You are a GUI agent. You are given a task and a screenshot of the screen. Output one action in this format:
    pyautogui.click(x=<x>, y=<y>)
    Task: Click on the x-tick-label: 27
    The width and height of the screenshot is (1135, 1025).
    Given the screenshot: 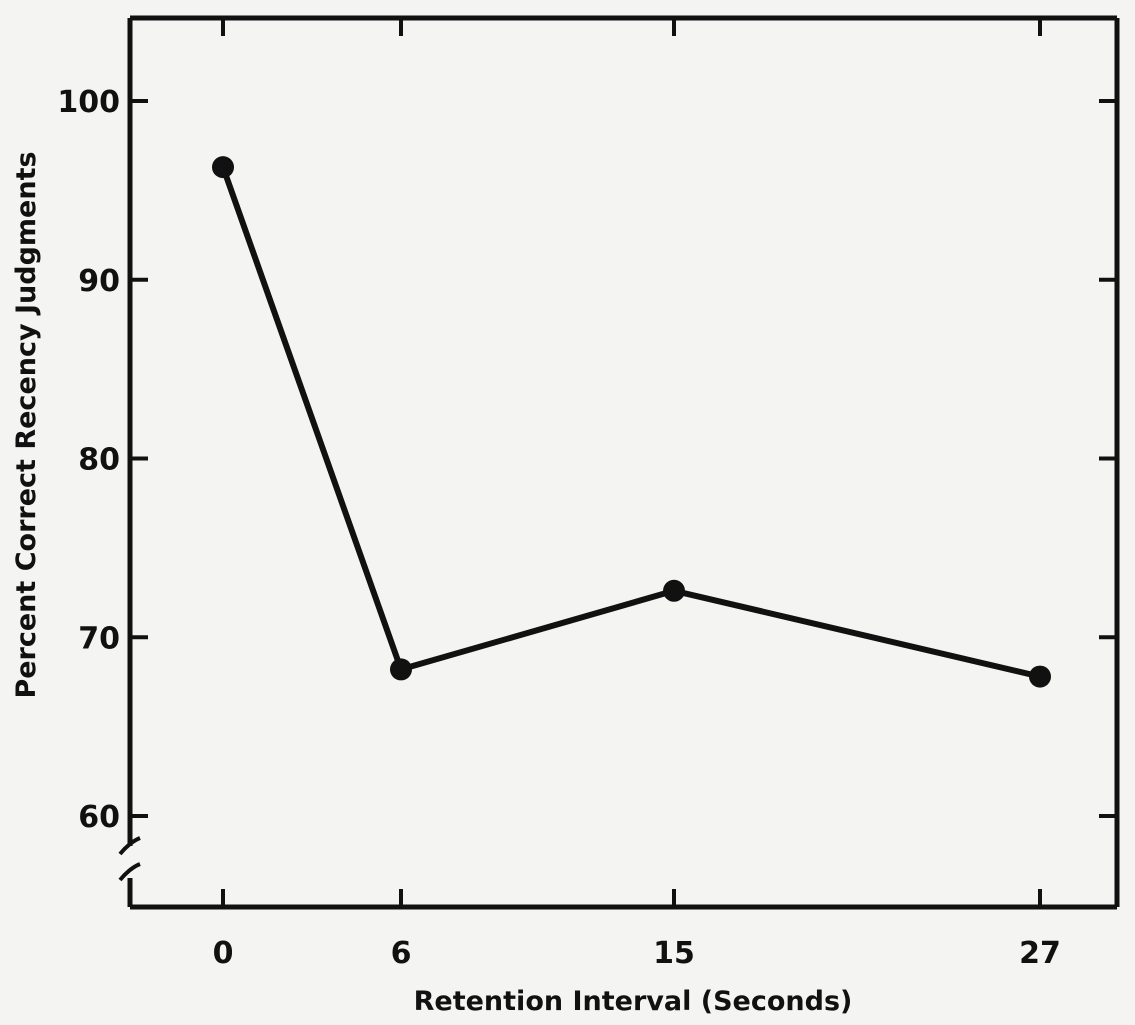 What is the action you would take?
    pyautogui.click(x=1040, y=953)
    